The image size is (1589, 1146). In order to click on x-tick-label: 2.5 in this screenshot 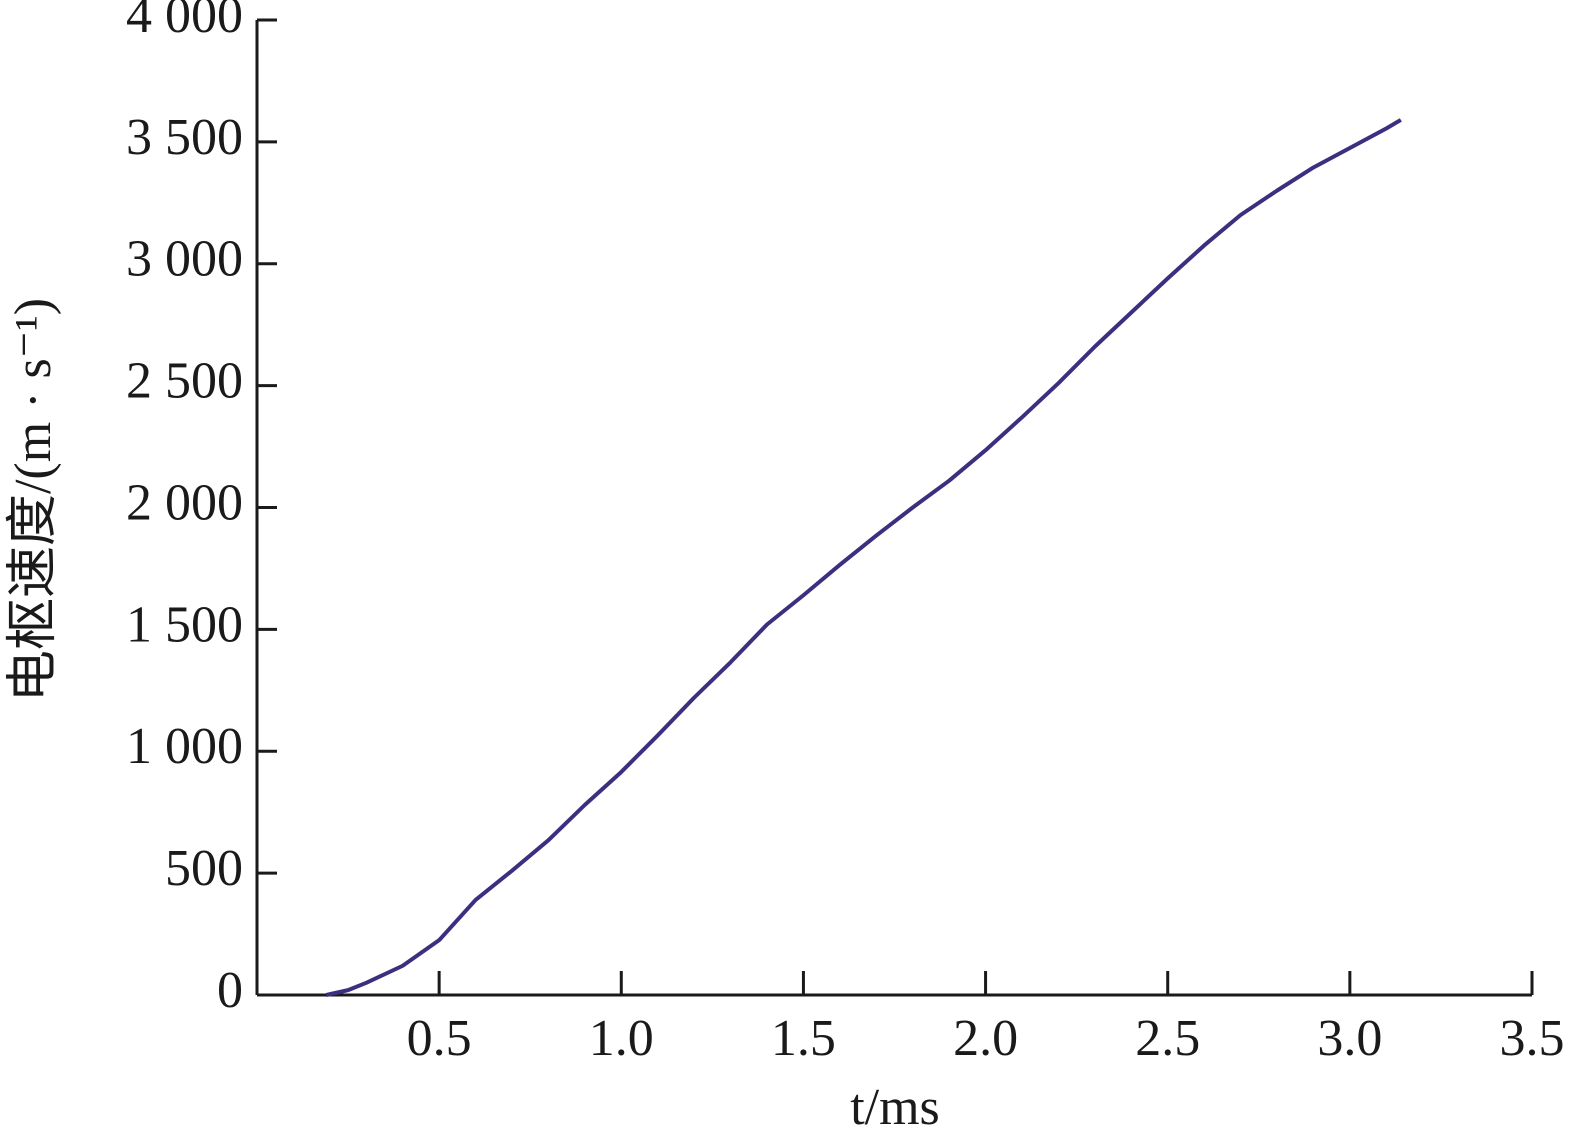, I will do `click(1167, 1038)`.